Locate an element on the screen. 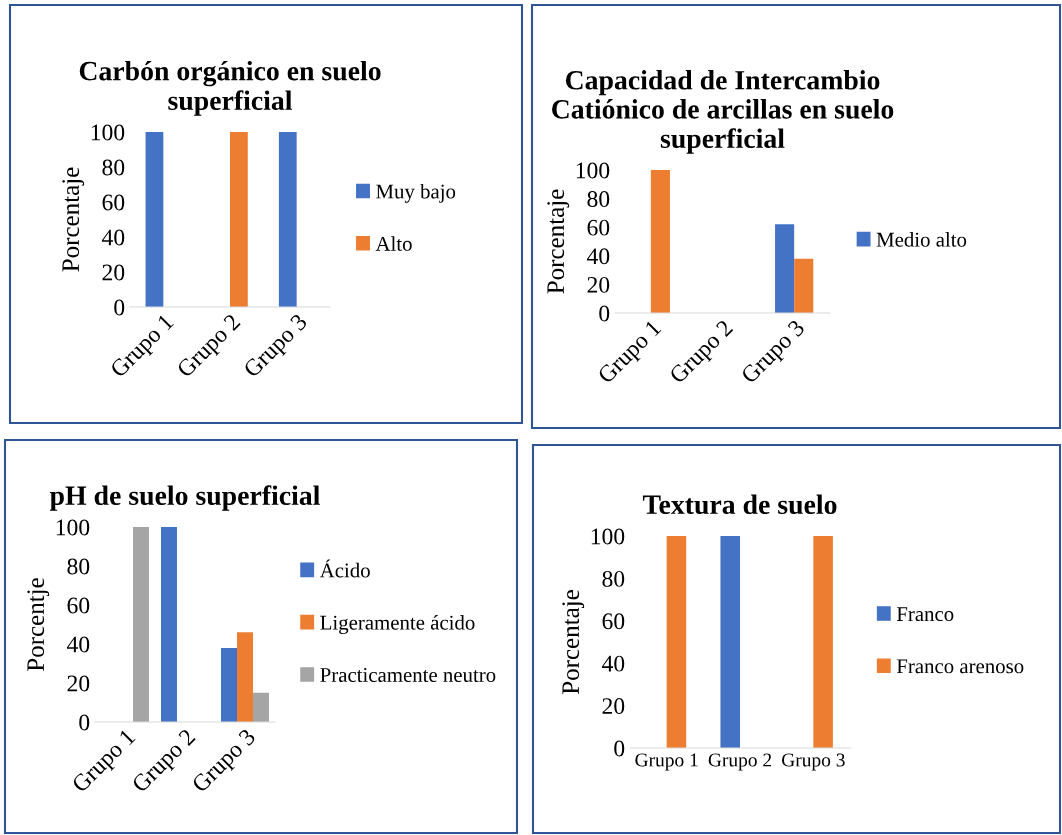 This screenshot has height=835, width=1062. chart-title: Textura de suelo is located at coordinates (739, 504).